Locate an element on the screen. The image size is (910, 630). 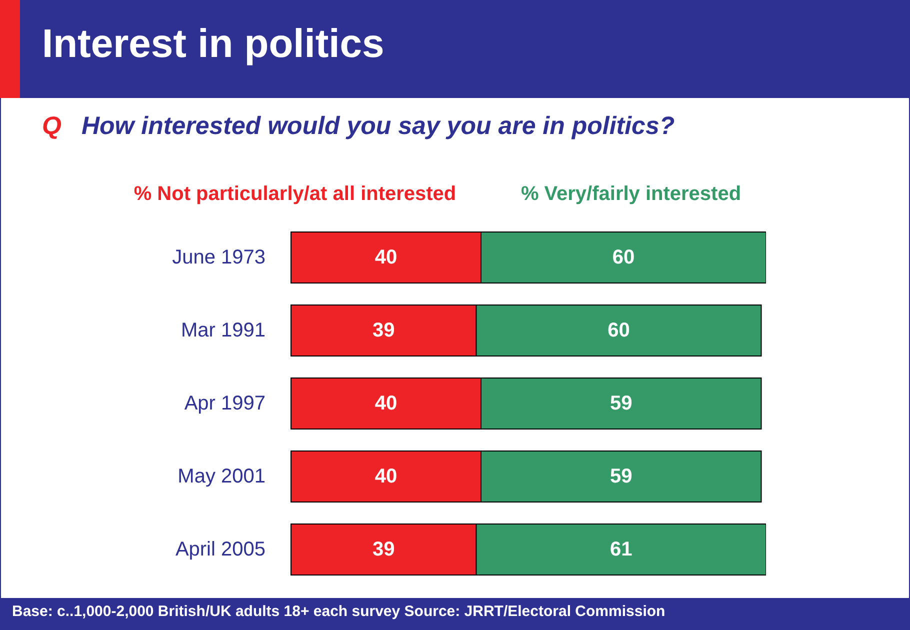
chart-title: Interest in politics is located at coordinates (213, 44).